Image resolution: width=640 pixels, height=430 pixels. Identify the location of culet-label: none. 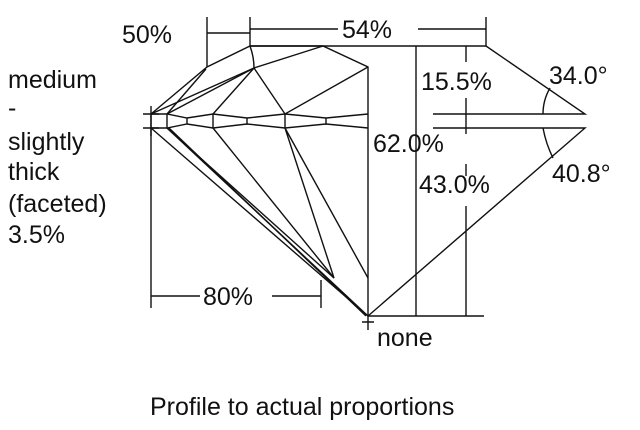
(405, 338).